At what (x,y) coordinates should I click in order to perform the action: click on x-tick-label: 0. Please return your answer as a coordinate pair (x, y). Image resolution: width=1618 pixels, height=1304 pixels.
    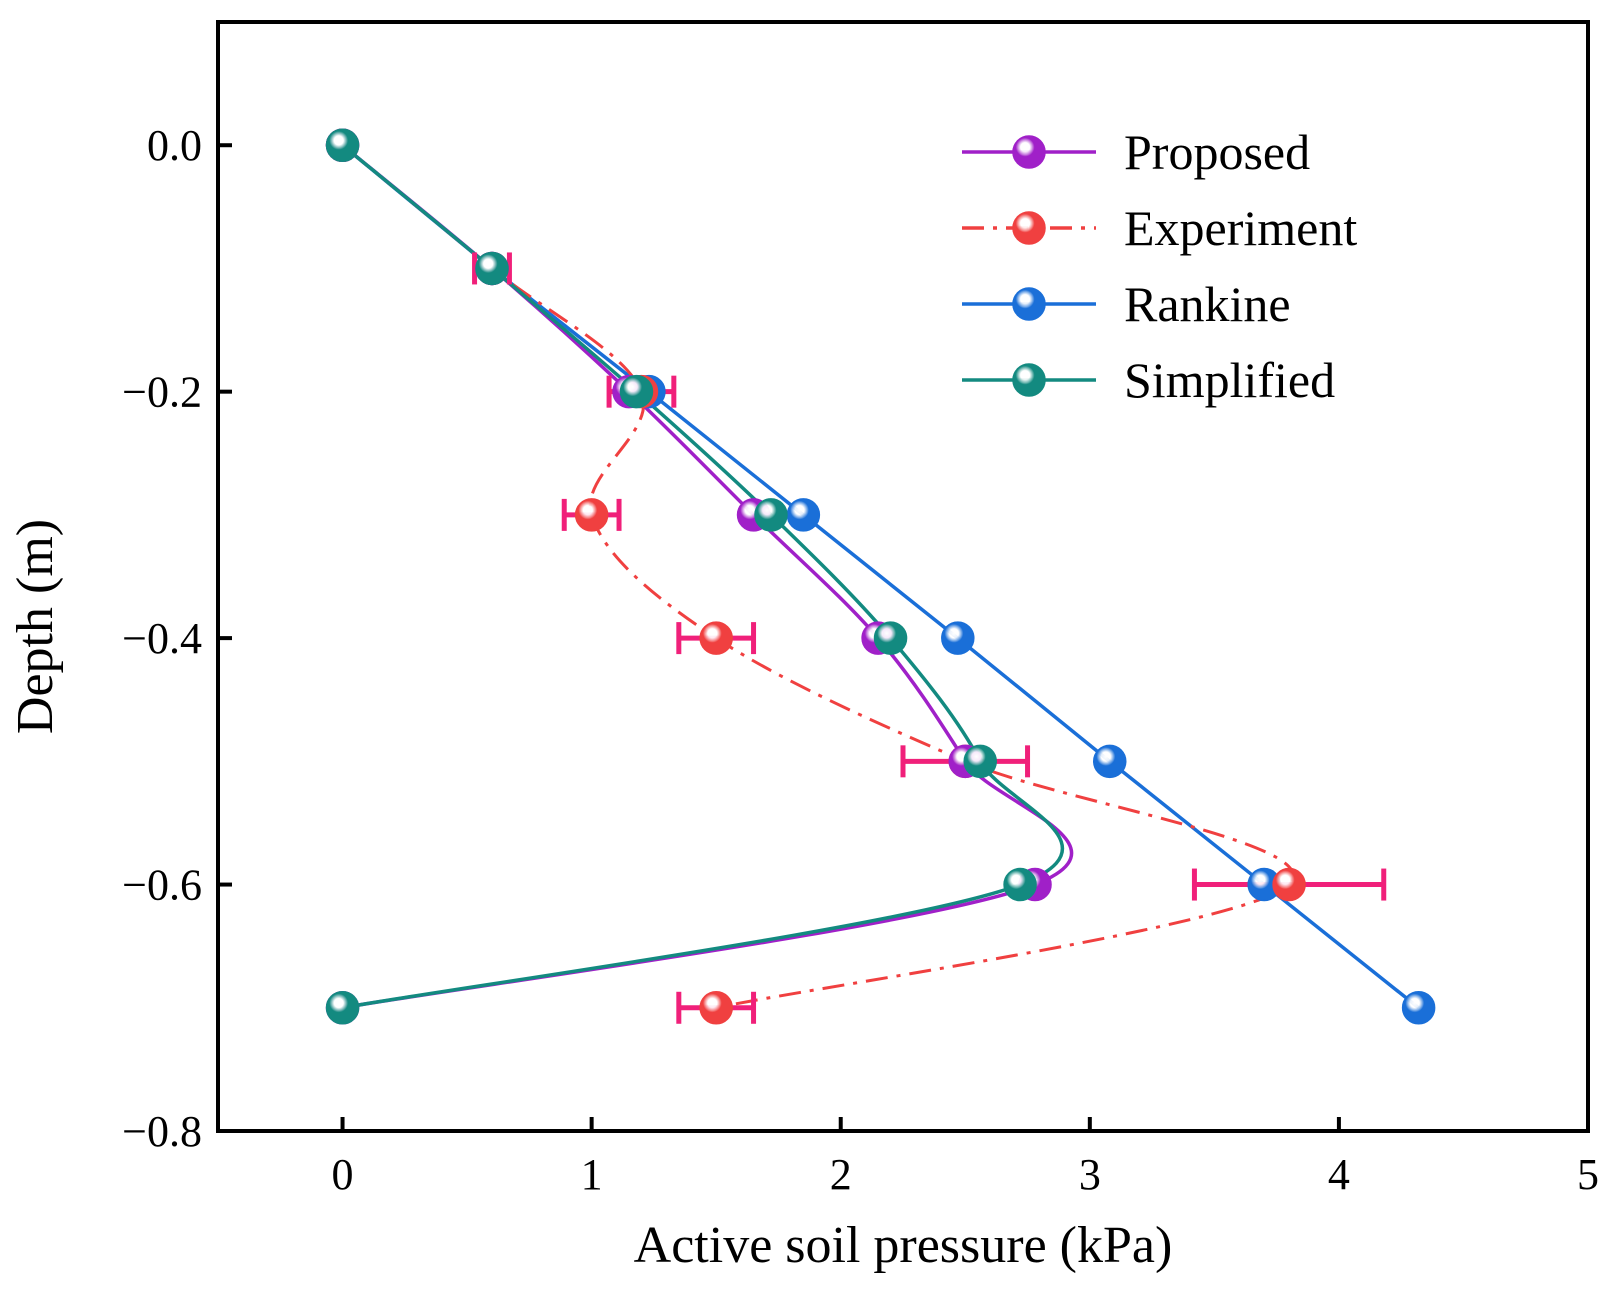
    Looking at the image, I should click on (343, 1174).